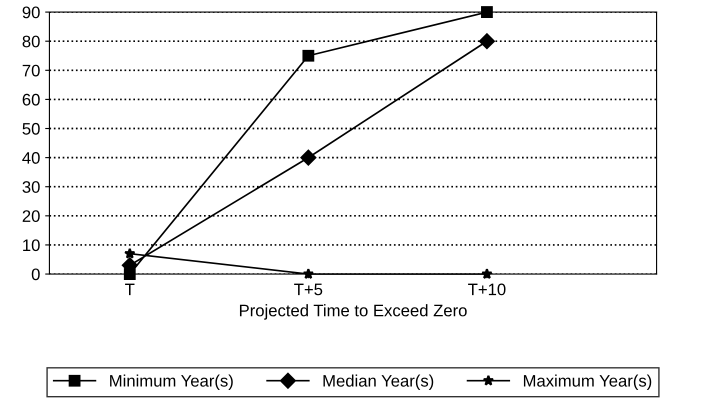  I want to click on legend-label: Maximum Year(s), so click(588, 382).